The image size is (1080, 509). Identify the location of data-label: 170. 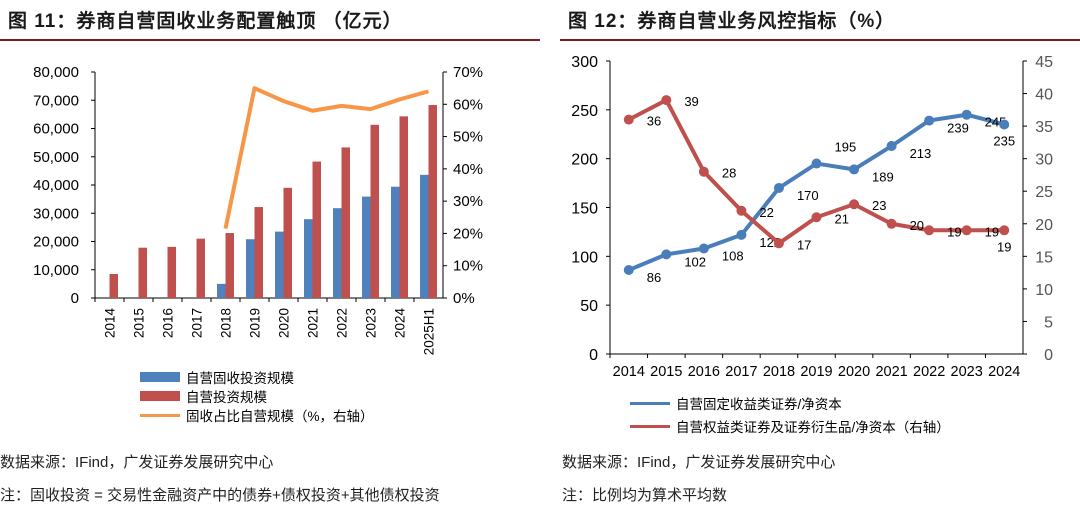
(808, 195).